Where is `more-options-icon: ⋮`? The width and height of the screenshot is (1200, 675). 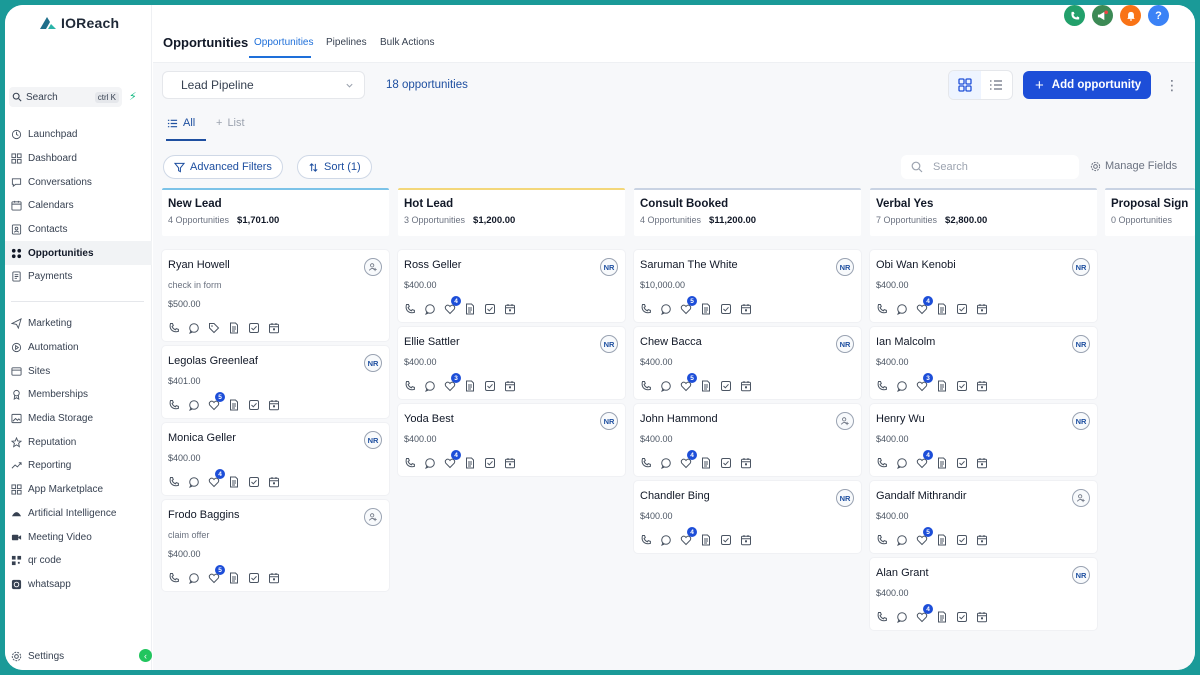
more-options-icon: ⋮ is located at coordinates (1172, 85).